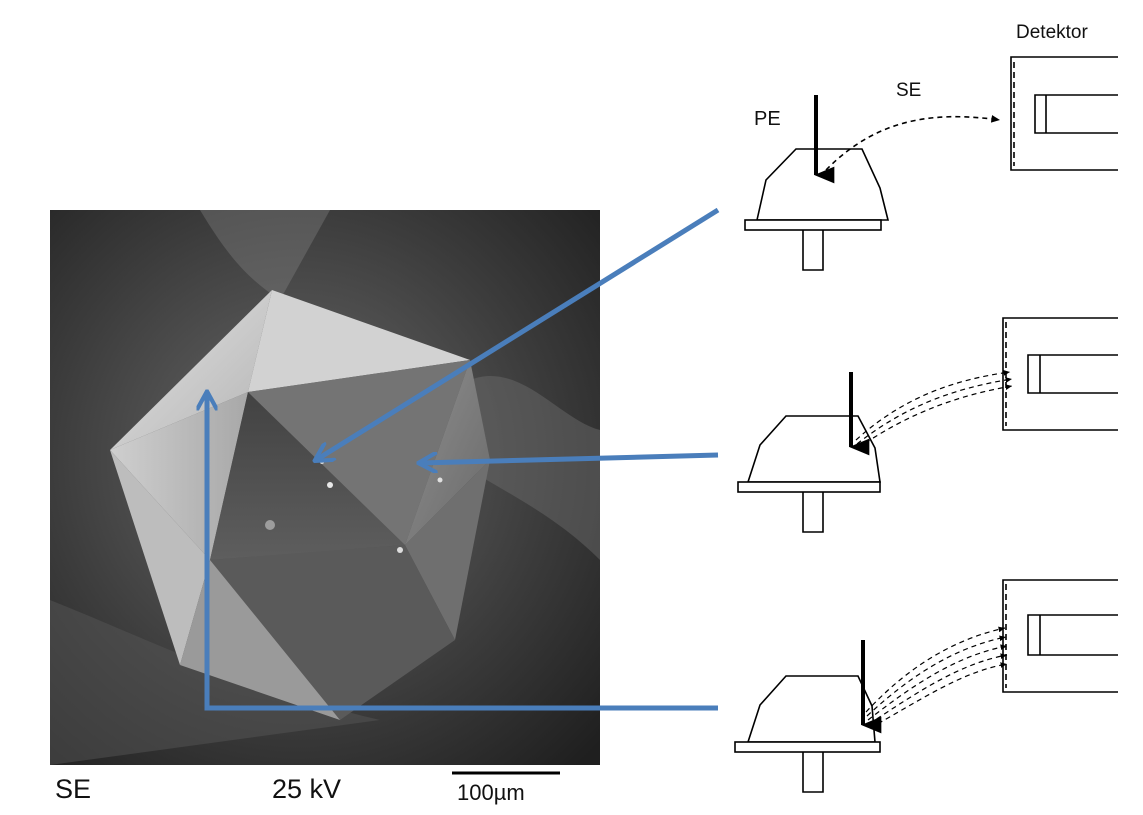 The image size is (1143, 815). I want to click on sem-voltage-label: 25 kV, so click(306, 789).